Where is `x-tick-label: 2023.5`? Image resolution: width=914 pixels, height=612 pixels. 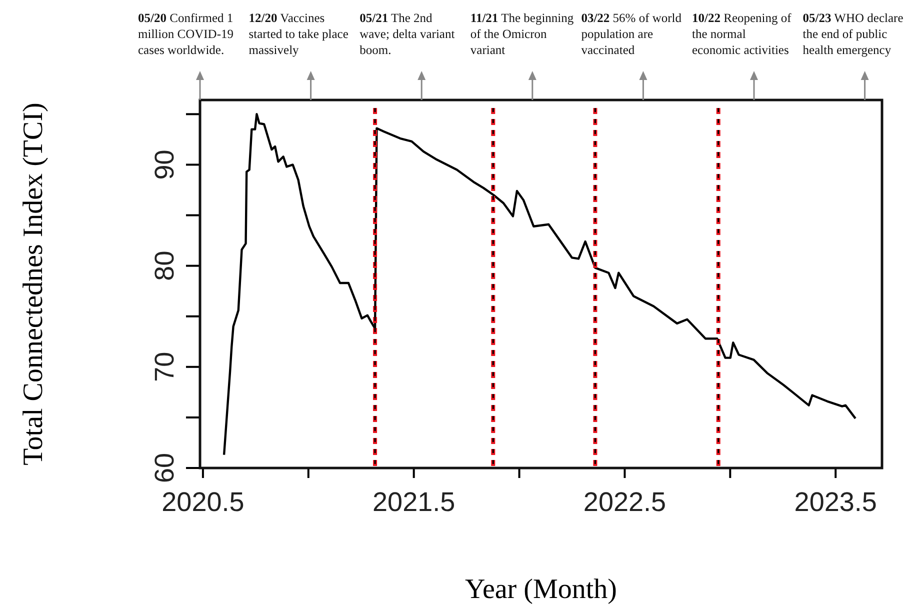
x-tick-label: 2023.5 is located at coordinates (835, 502).